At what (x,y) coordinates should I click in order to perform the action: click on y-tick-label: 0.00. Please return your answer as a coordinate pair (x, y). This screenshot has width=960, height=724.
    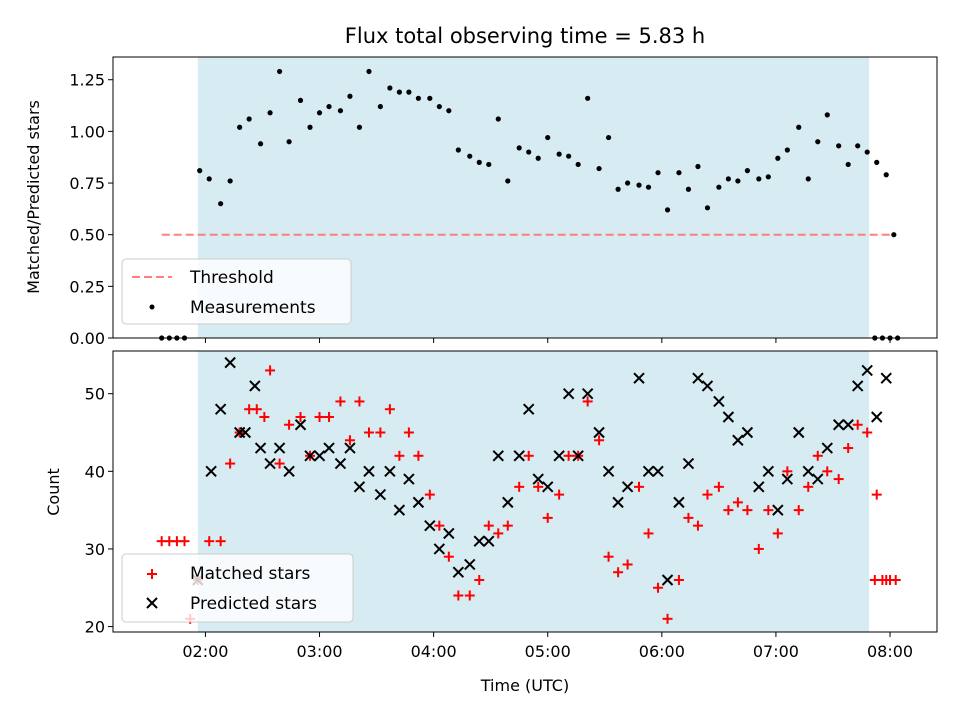
    Looking at the image, I should click on (87, 338).